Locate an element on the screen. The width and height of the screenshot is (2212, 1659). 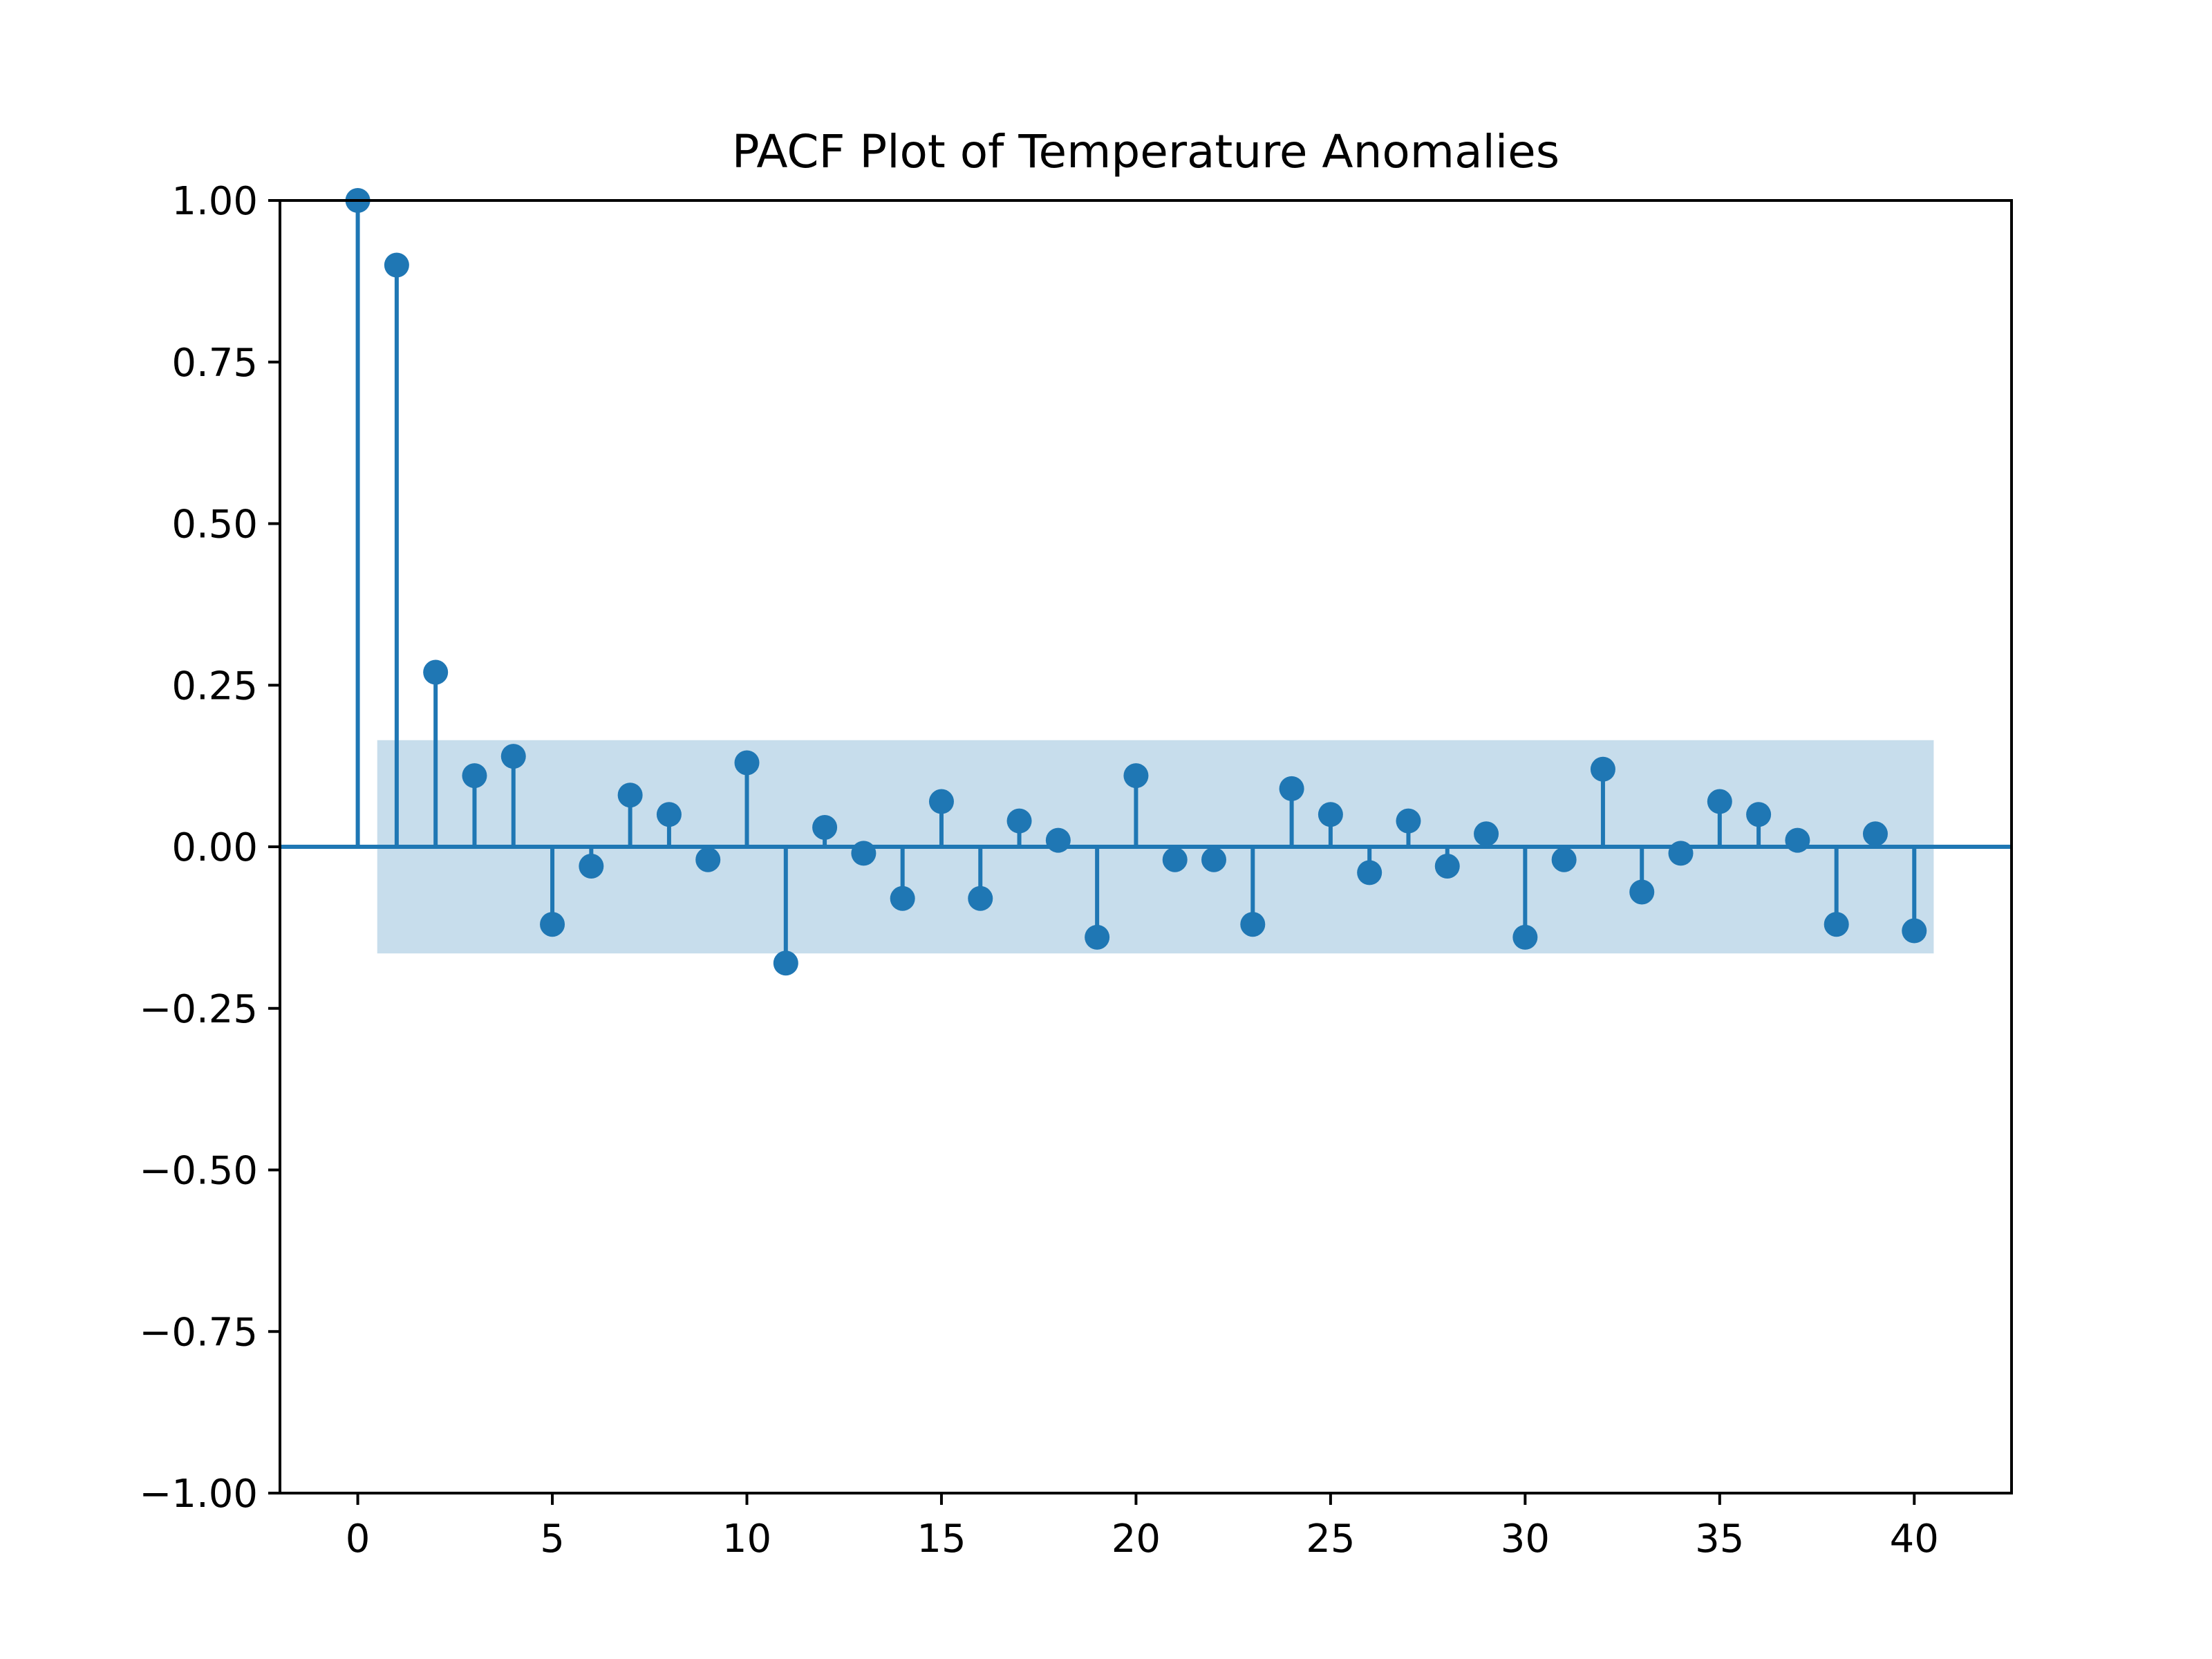
x-tick-label-0: 0 is located at coordinates (358, 1540).